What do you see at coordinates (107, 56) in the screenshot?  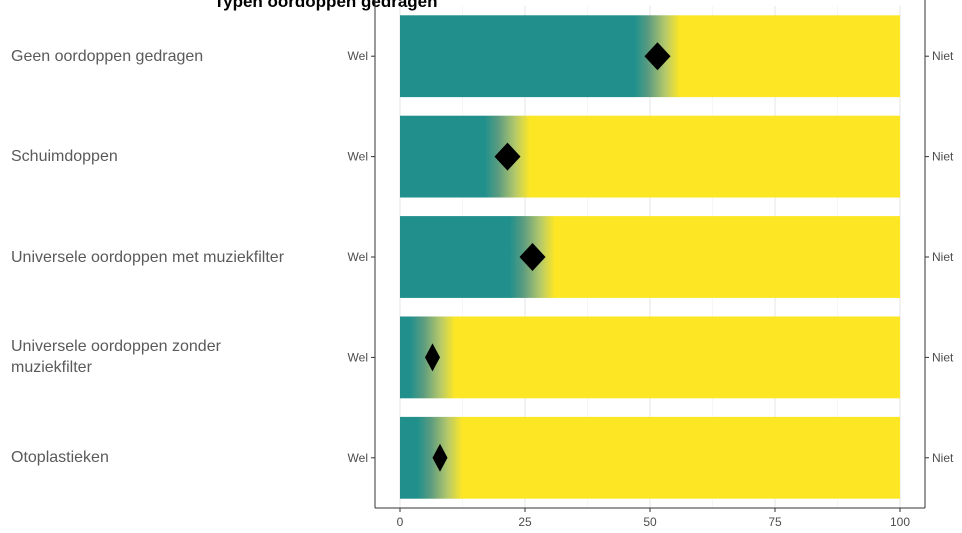 I see `category-label: Geen oordoppen gedragen` at bounding box center [107, 56].